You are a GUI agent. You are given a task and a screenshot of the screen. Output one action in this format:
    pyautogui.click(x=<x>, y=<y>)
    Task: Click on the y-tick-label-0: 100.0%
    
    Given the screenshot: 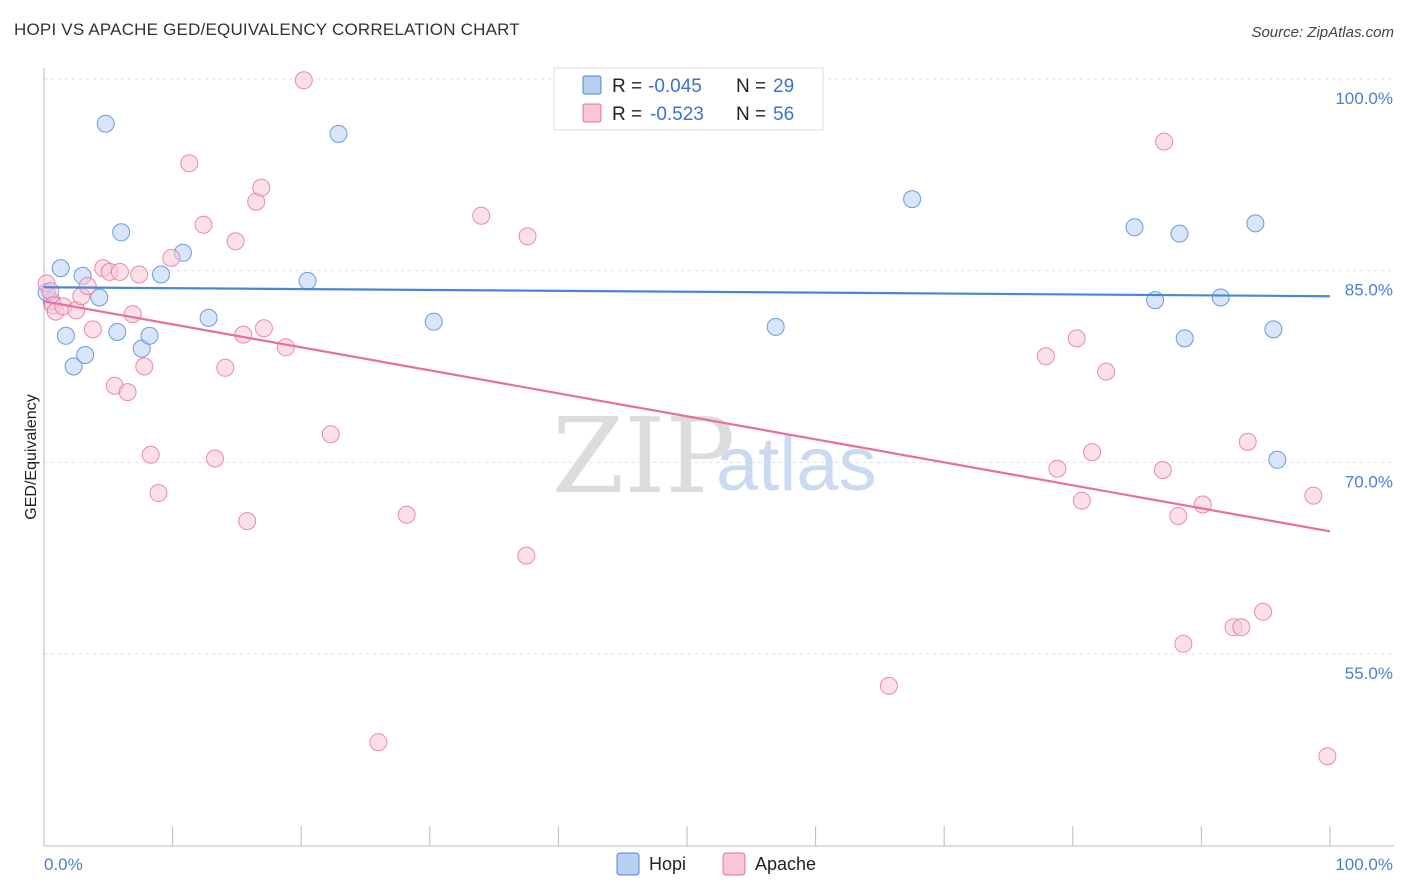 What is the action you would take?
    pyautogui.click(x=1364, y=98)
    